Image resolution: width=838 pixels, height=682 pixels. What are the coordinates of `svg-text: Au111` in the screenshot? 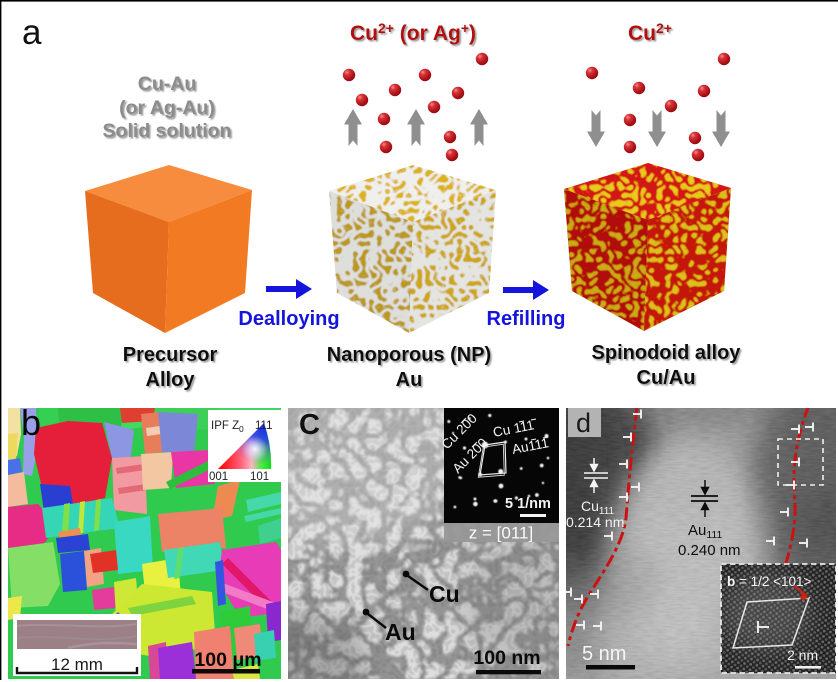 It's located at (530, 446).